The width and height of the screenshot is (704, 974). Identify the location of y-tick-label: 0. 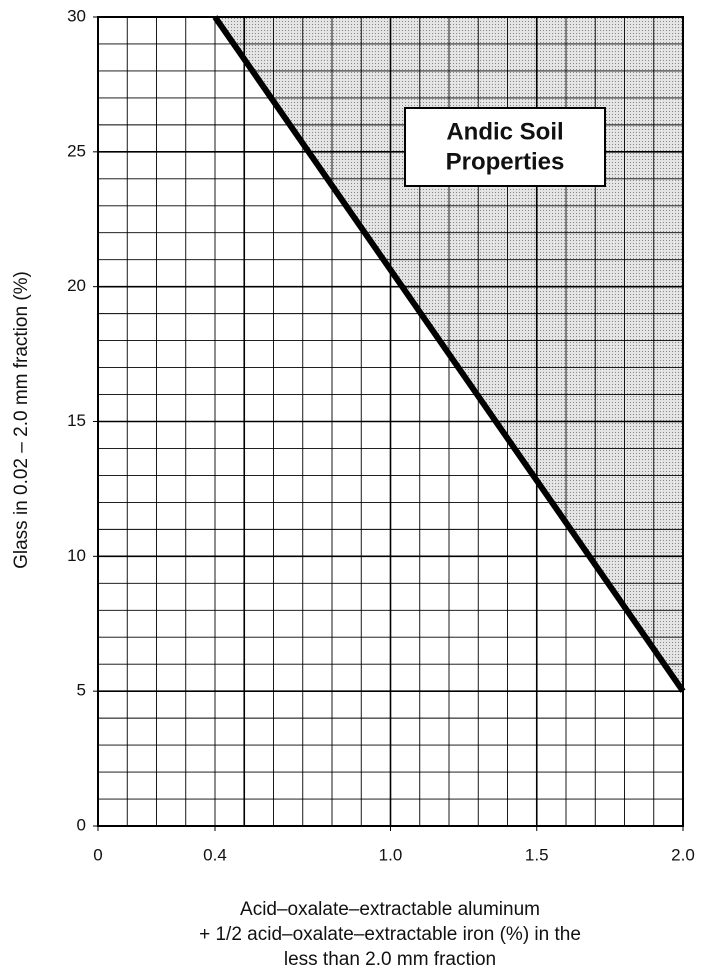
(81, 824).